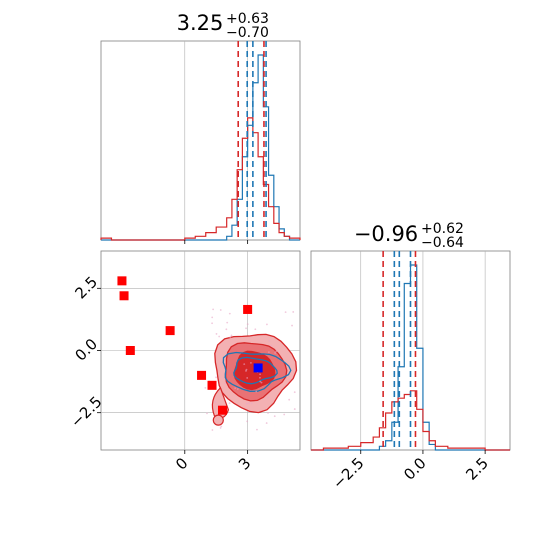 This screenshot has height=550, width=550. Describe the element at coordinates (181, 463) in the screenshot. I see `bottom-left-xtick-label-0: 0` at that location.